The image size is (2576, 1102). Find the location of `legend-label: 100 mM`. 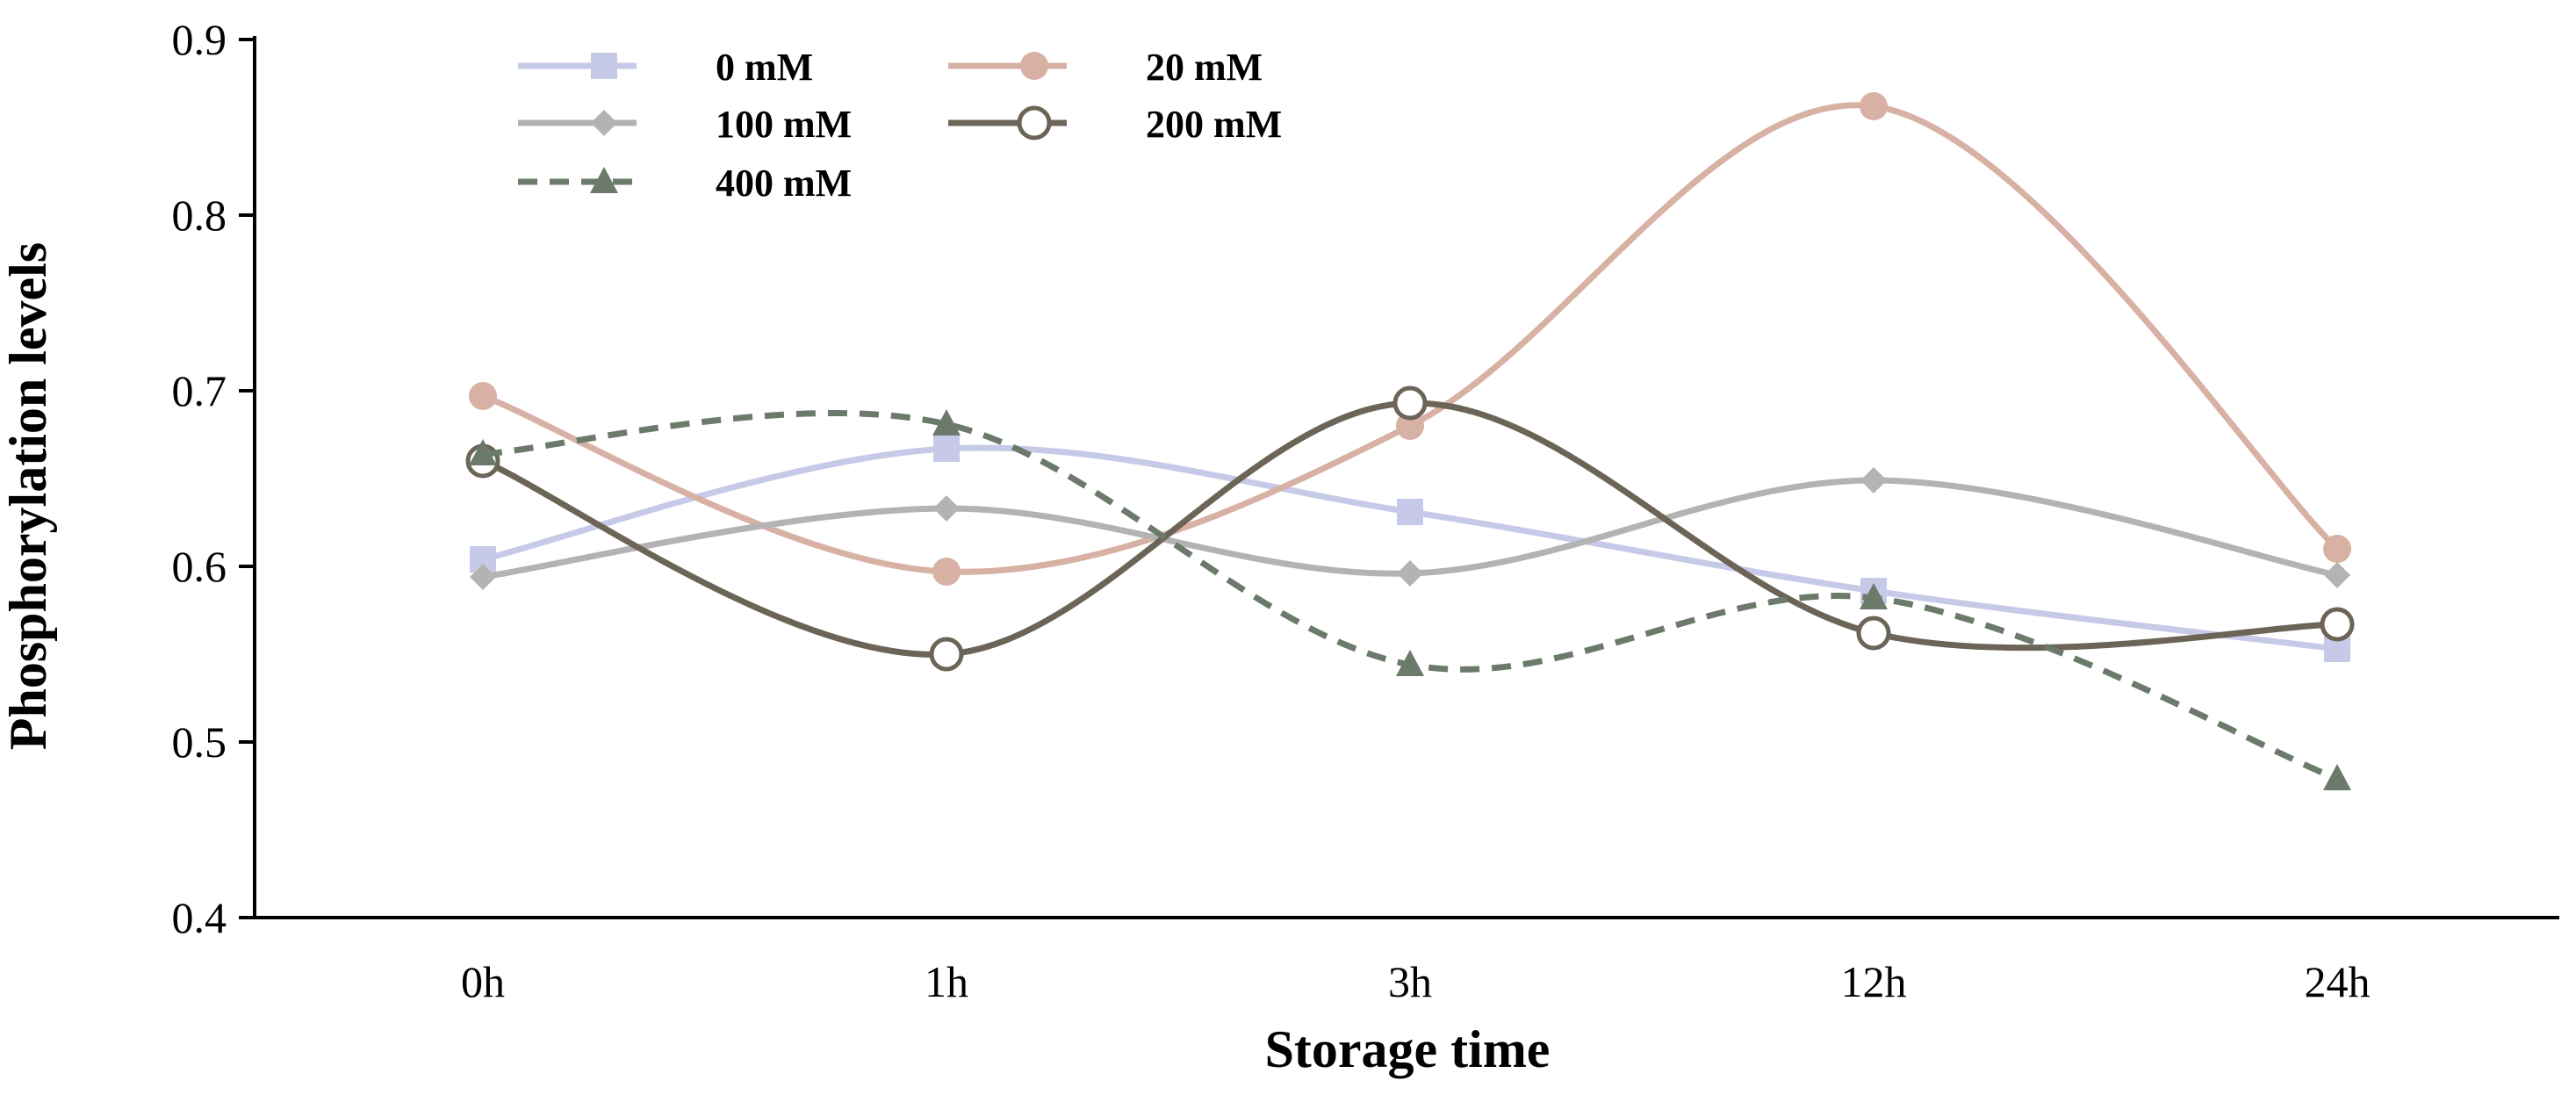

legend-label: 100 mM is located at coordinates (784, 124).